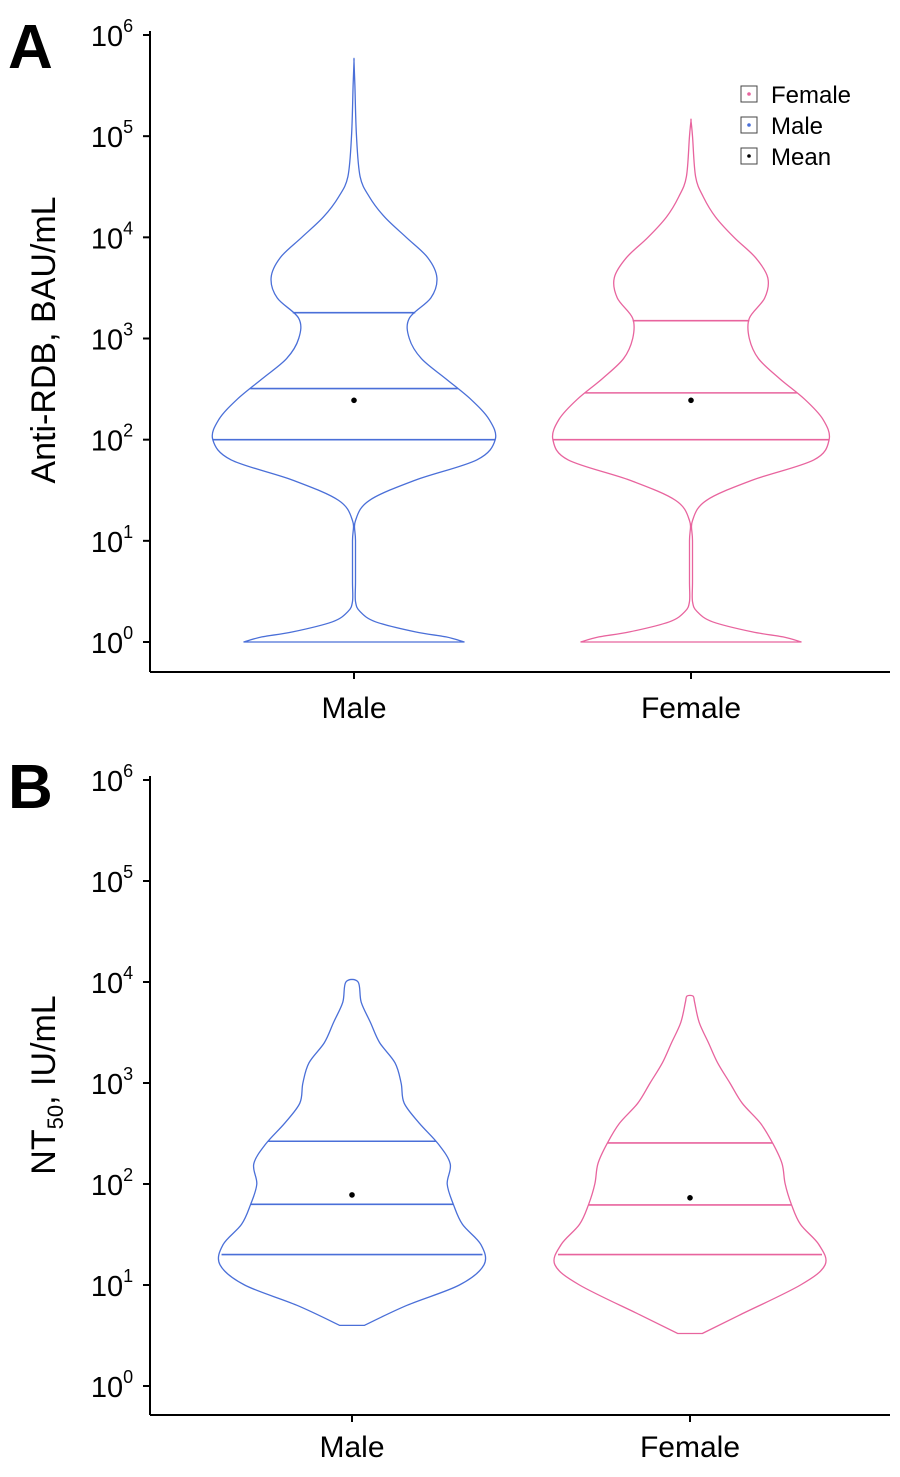 Image resolution: width=900 pixels, height=1477 pixels. Describe the element at coordinates (44, 1151) in the screenshot. I see `y-axis-title-b-main: NT` at that location.